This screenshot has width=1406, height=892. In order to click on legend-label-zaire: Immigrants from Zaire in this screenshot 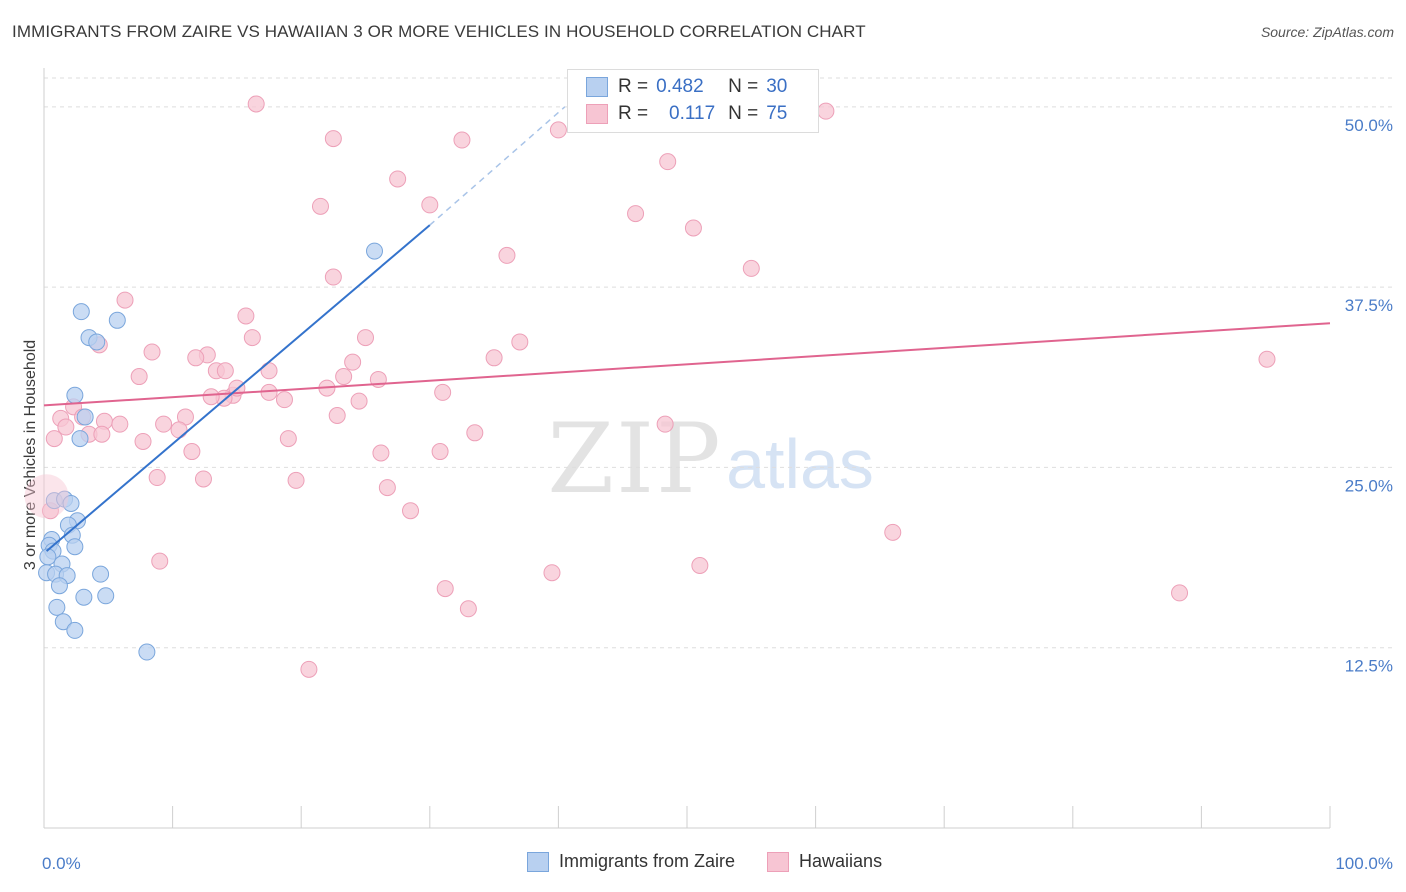, I will do `click(647, 861)`.